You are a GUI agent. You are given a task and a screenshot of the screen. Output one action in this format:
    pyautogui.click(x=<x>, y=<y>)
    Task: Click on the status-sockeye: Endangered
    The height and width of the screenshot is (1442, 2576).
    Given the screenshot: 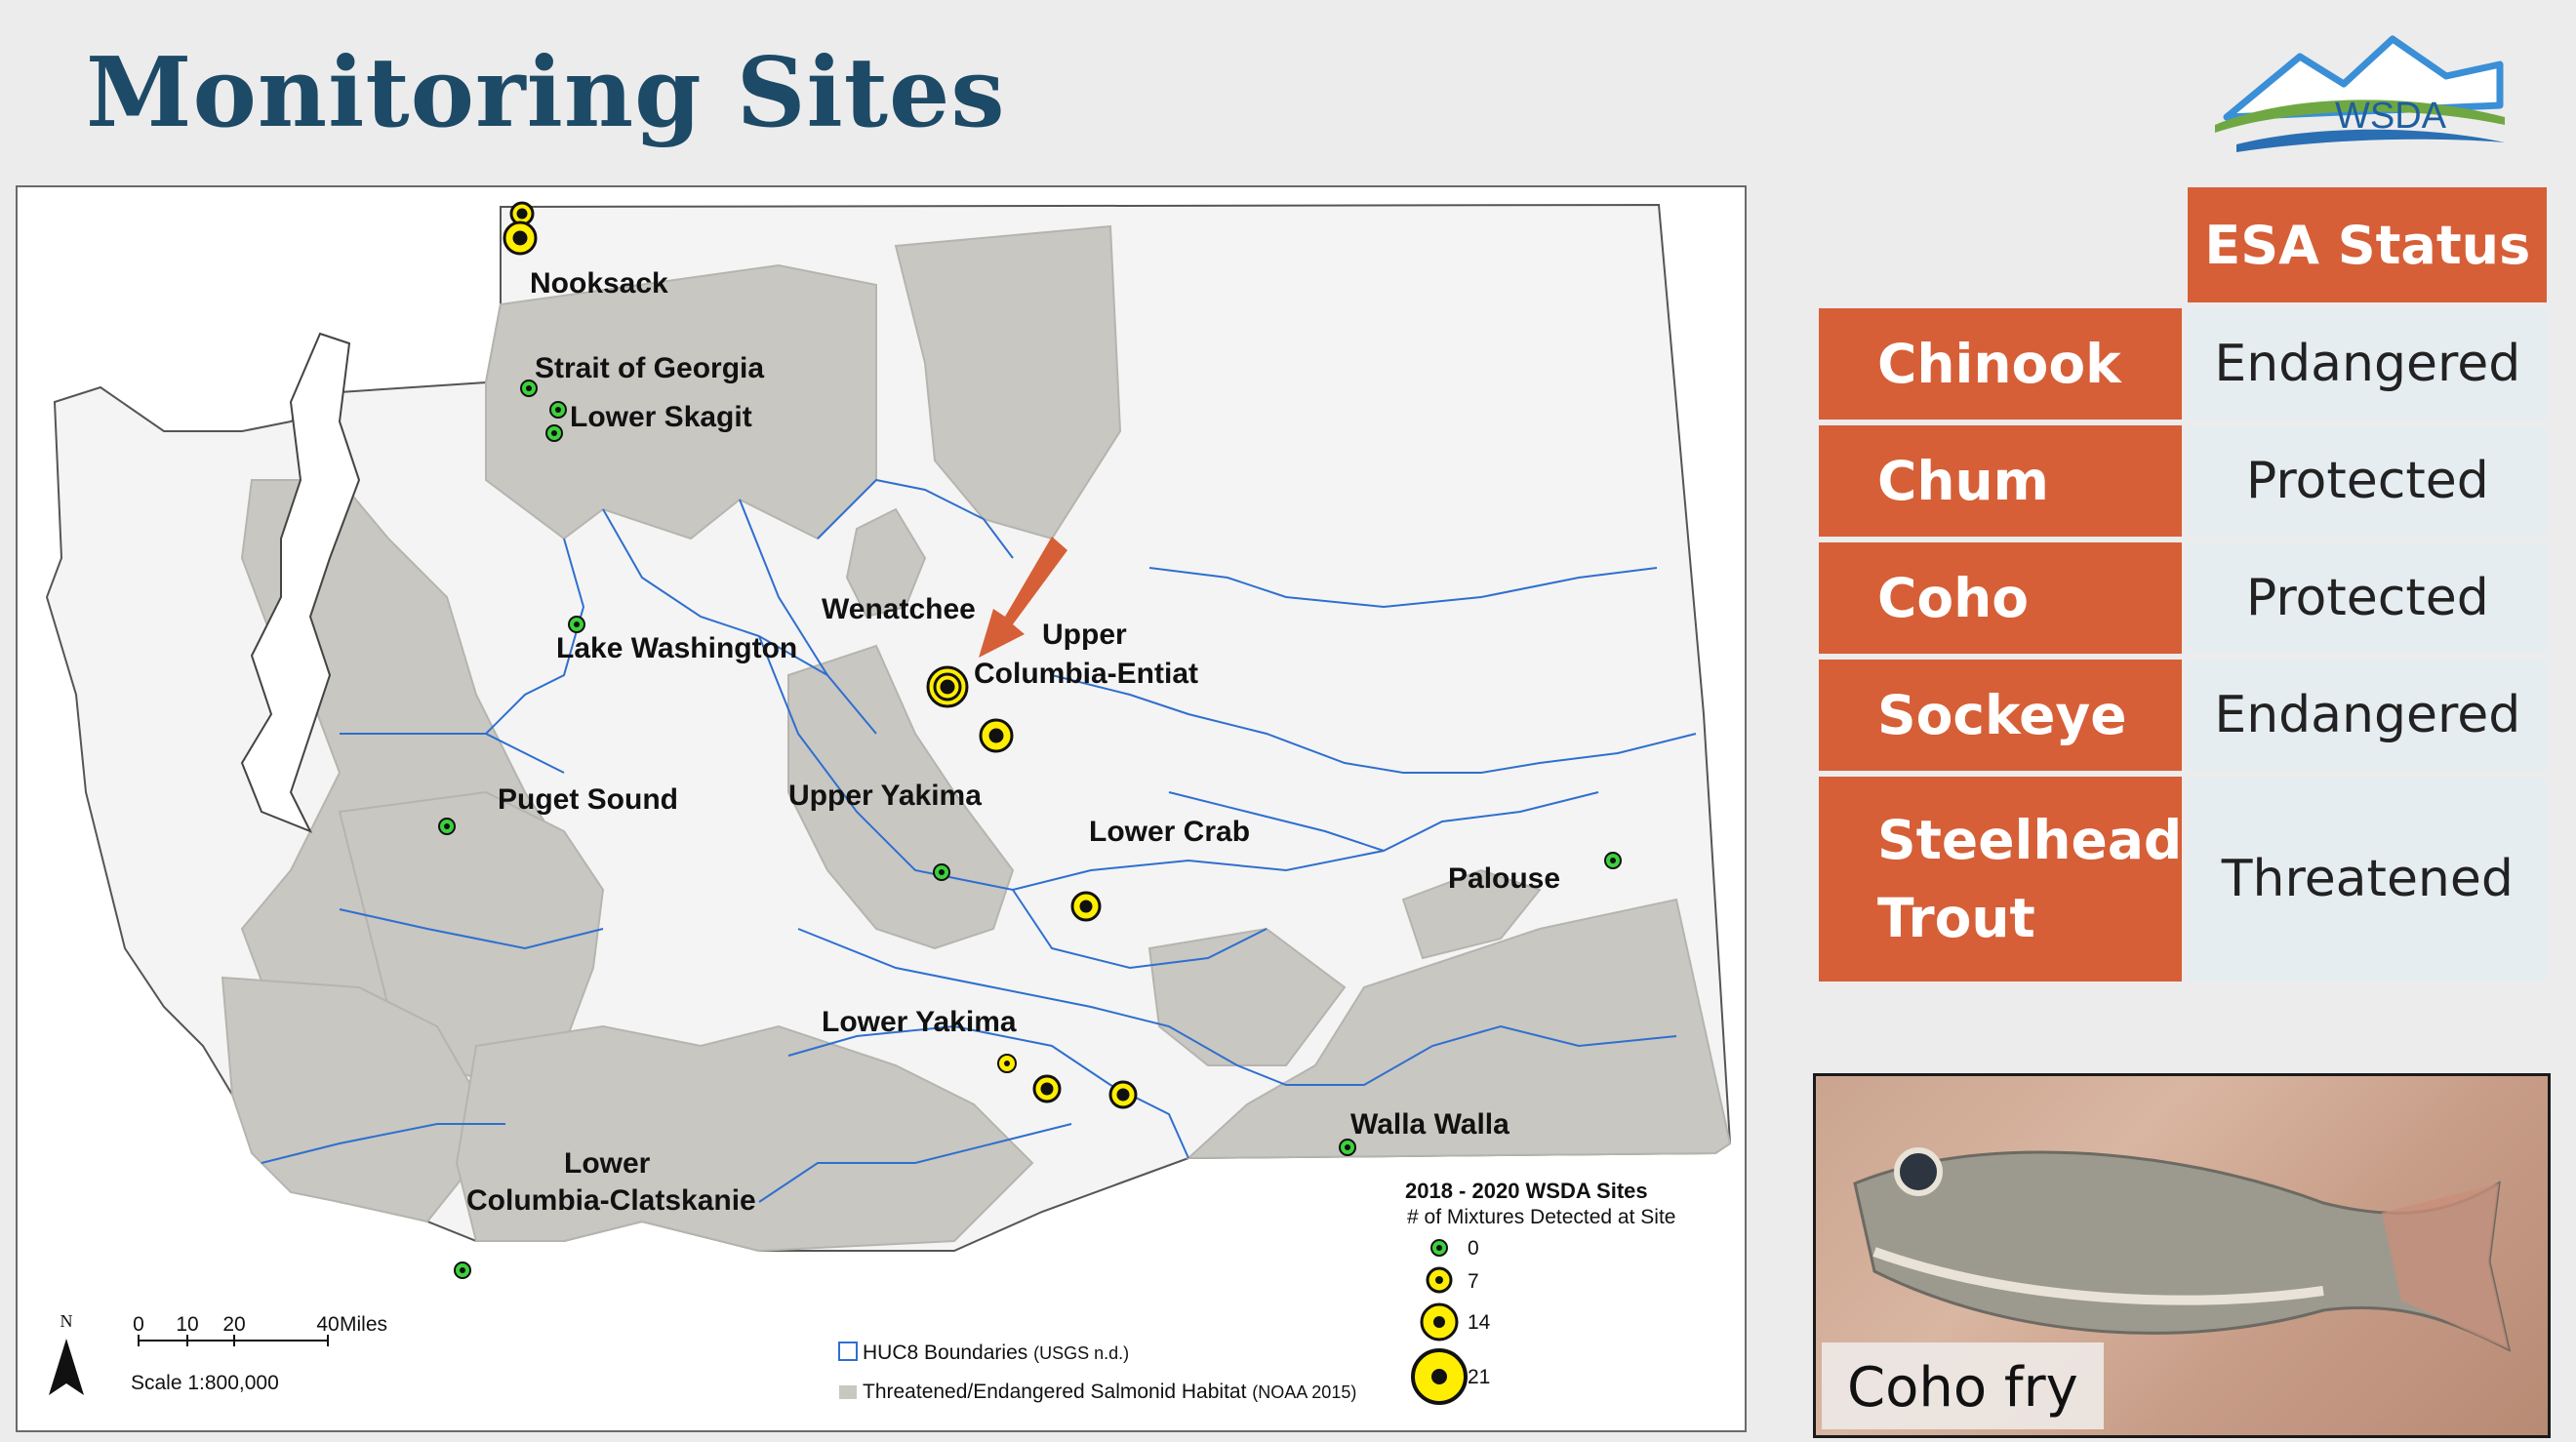 What is the action you would take?
    pyautogui.click(x=2368, y=715)
    